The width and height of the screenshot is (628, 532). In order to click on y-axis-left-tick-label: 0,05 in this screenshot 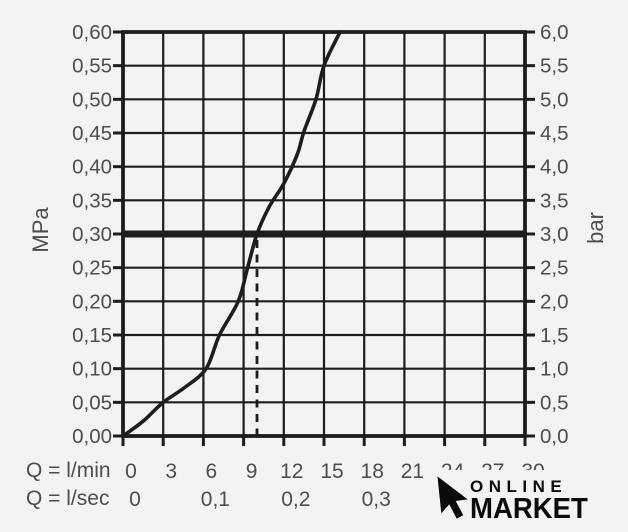, I will do `click(92, 402)`.